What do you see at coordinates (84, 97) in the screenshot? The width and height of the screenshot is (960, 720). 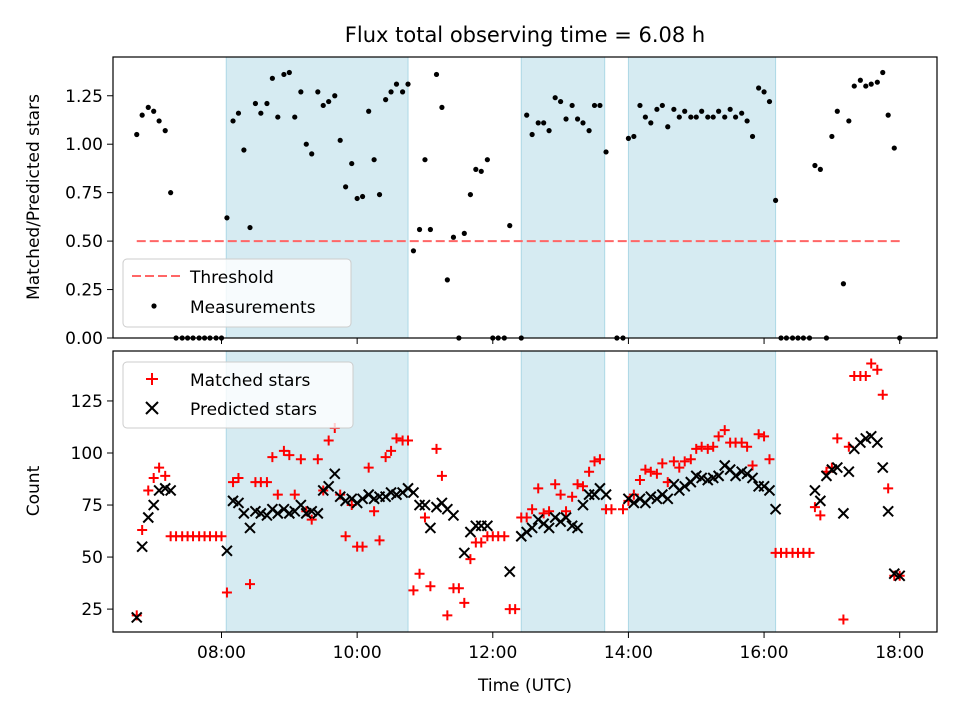 I see `top-y-tick-label: 1.25` at bounding box center [84, 97].